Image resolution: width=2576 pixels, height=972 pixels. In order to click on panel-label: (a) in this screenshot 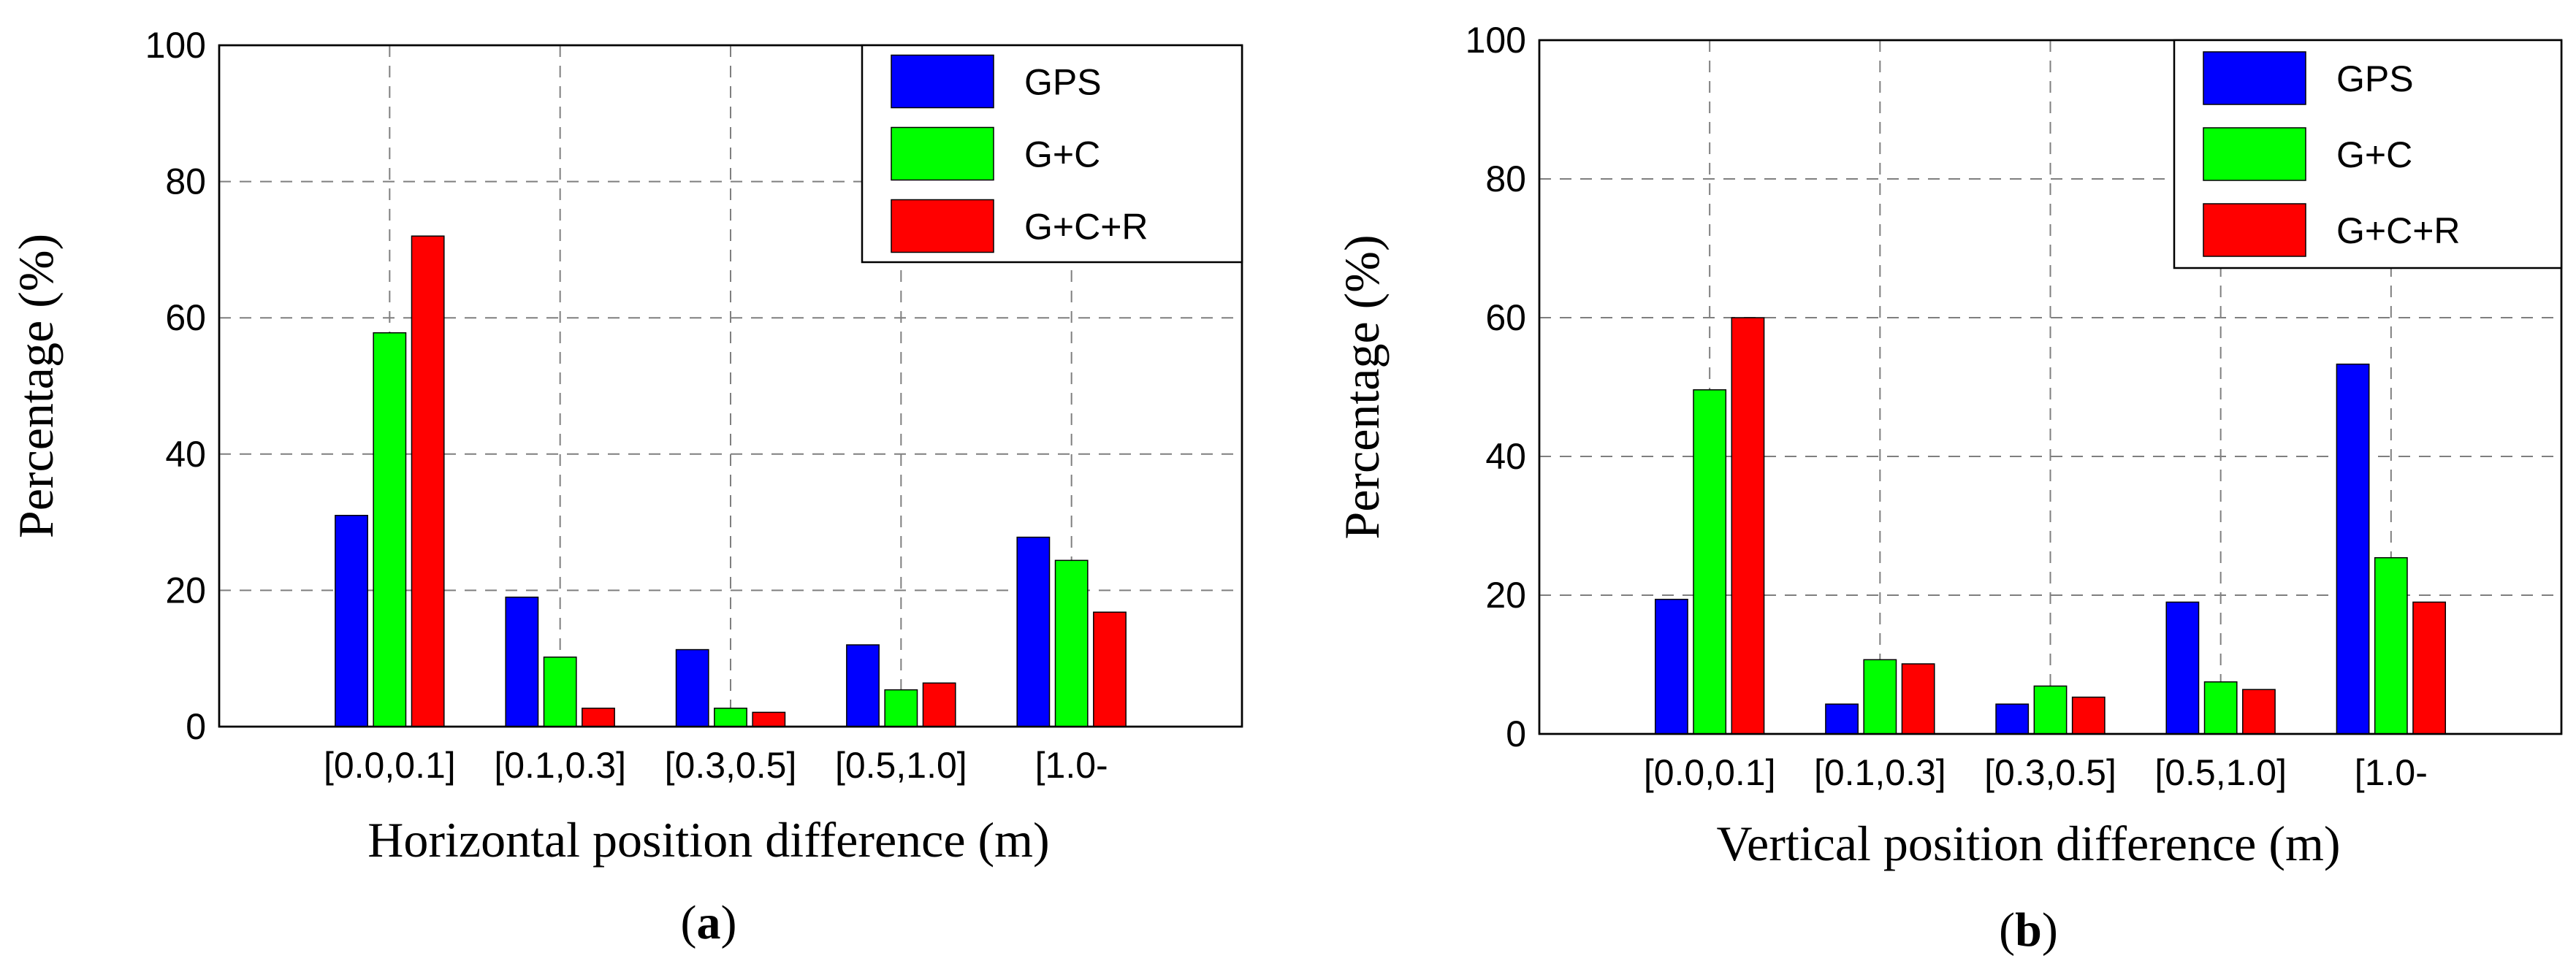, I will do `click(709, 922)`.